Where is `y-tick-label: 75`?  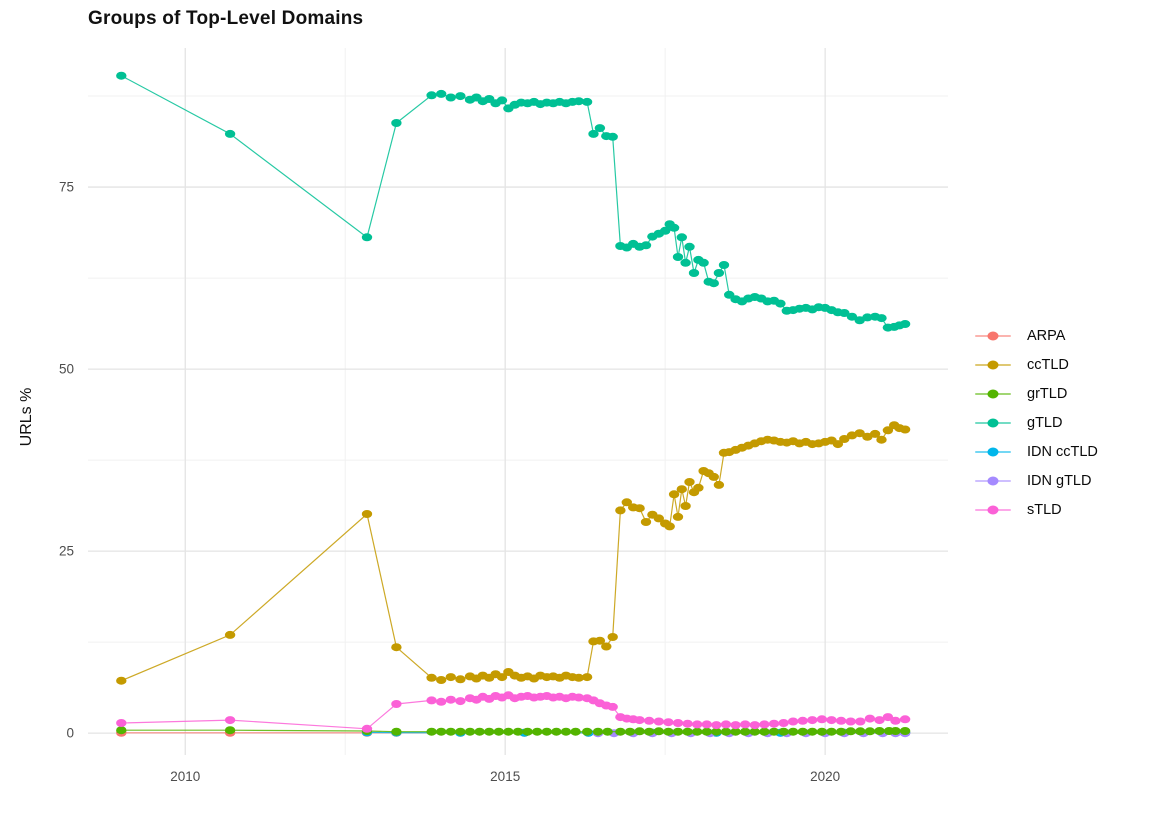 y-tick-label: 75 is located at coordinates (66, 187).